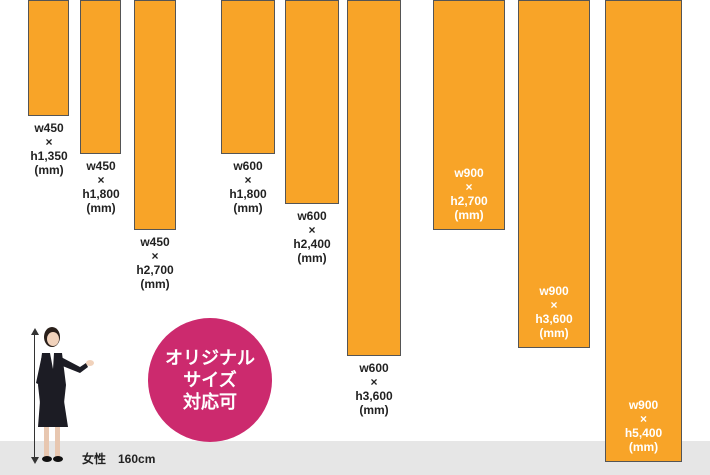 This screenshot has height=475, width=710. What do you see at coordinates (34, 397) in the screenshot?
I see `height-line` at bounding box center [34, 397].